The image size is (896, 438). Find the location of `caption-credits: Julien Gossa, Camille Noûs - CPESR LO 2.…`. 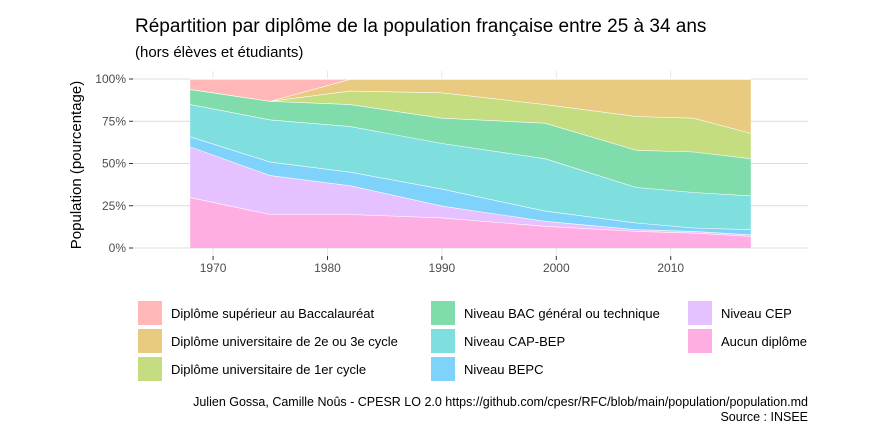

caption-credits: Julien Gossa, Camille Noûs - CPESR LO 2.… is located at coordinates (500, 402).